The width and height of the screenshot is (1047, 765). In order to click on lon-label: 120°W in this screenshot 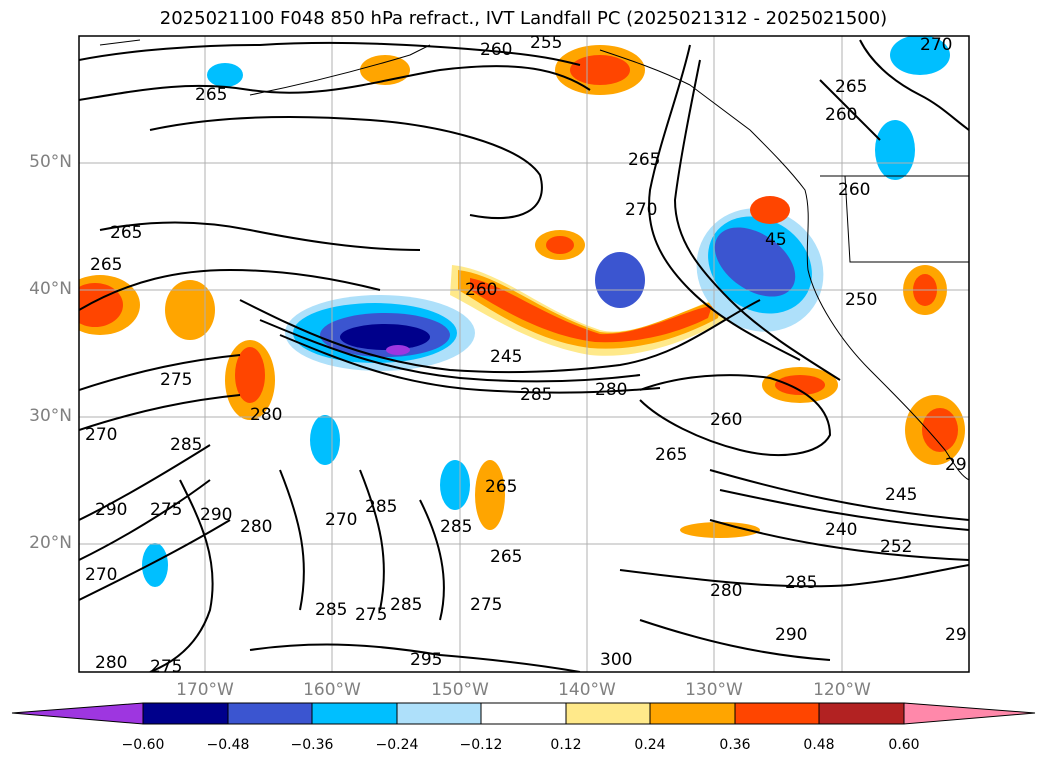, I will do `click(842, 690)`.